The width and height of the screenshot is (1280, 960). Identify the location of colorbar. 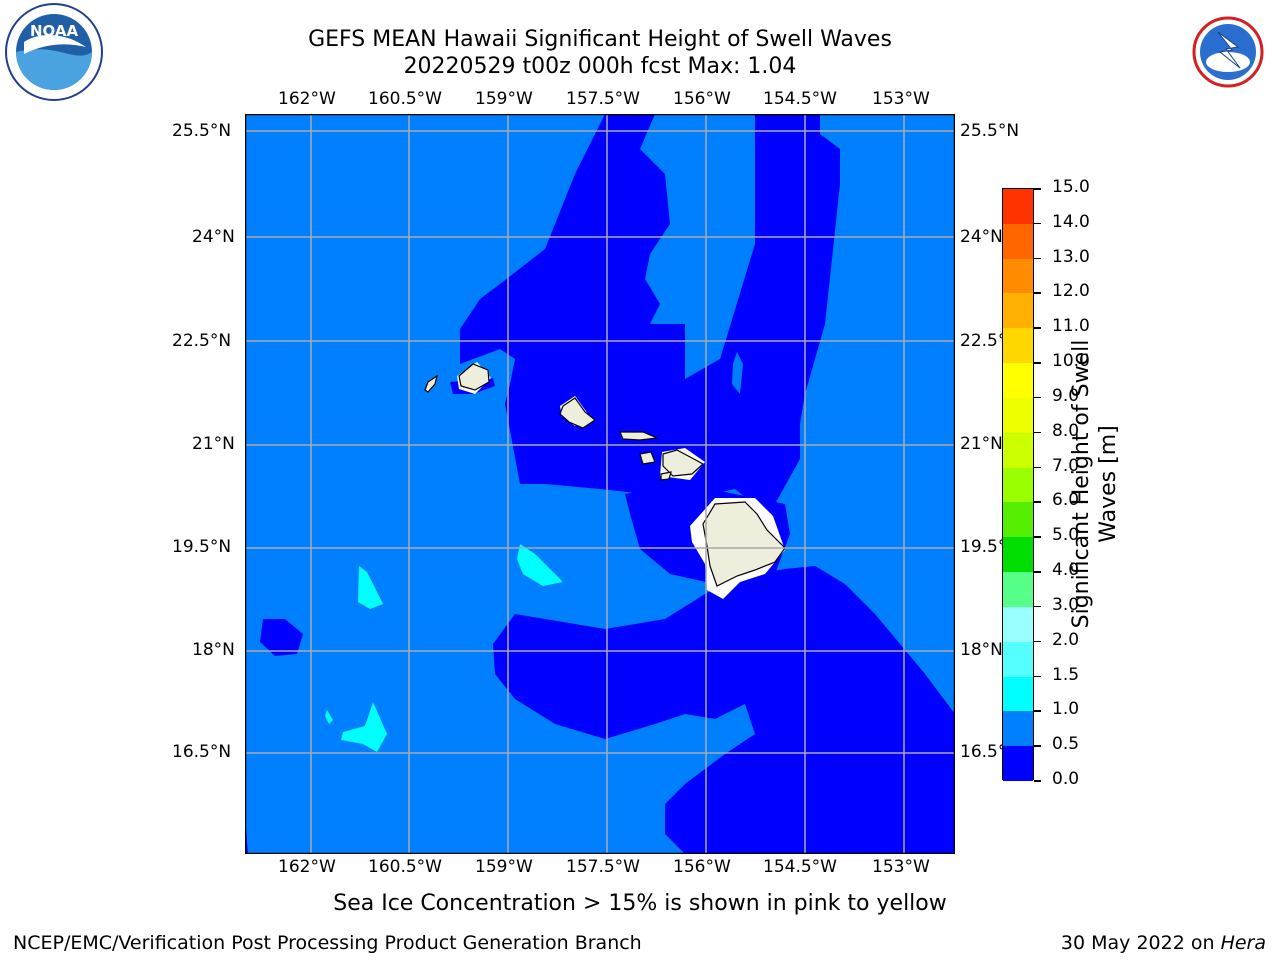
(1018, 485).